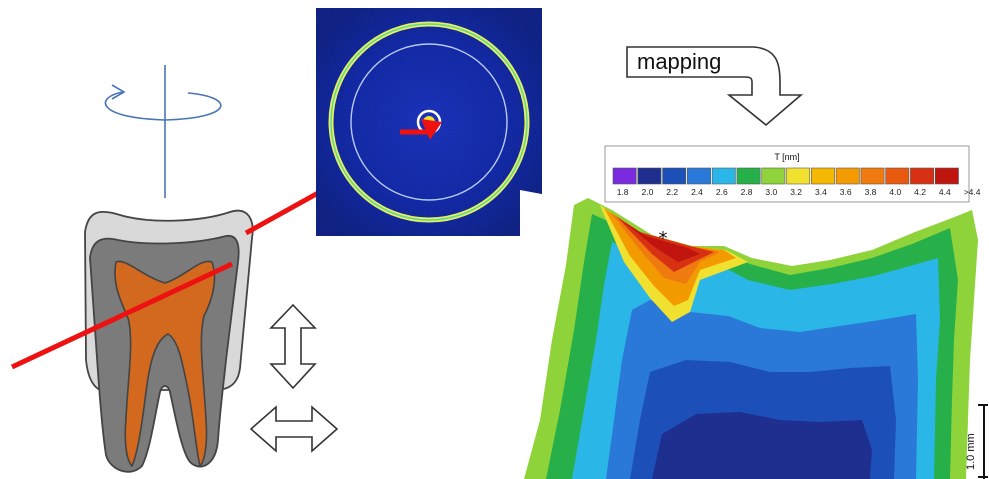 This screenshot has width=989, height=479. What do you see at coordinates (648, 192) in the screenshot?
I see `legend-tick-label: 2.0` at bounding box center [648, 192].